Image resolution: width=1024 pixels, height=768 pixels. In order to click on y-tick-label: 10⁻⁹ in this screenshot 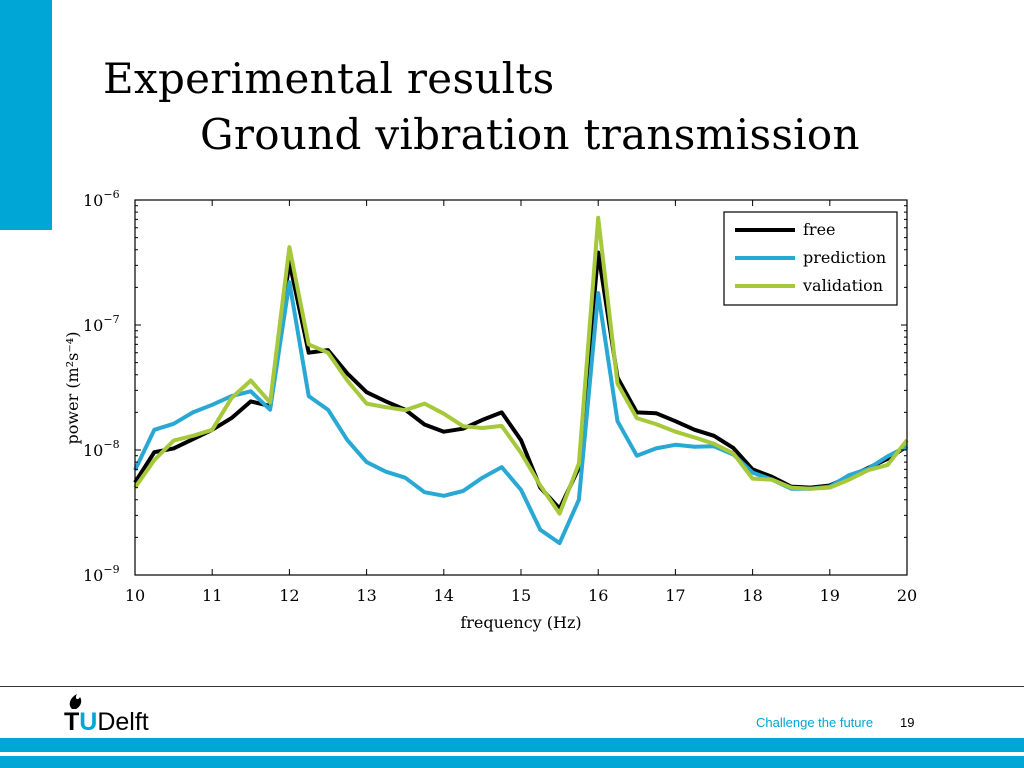, I will do `click(101, 574)`.